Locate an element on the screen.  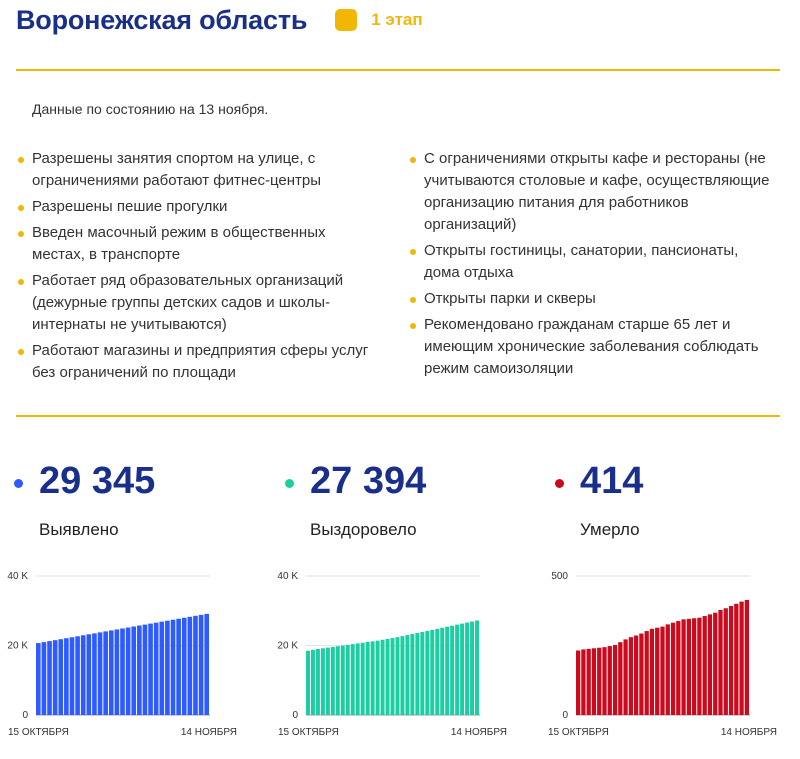
y-tick-label: 0 is located at coordinates (565, 715).